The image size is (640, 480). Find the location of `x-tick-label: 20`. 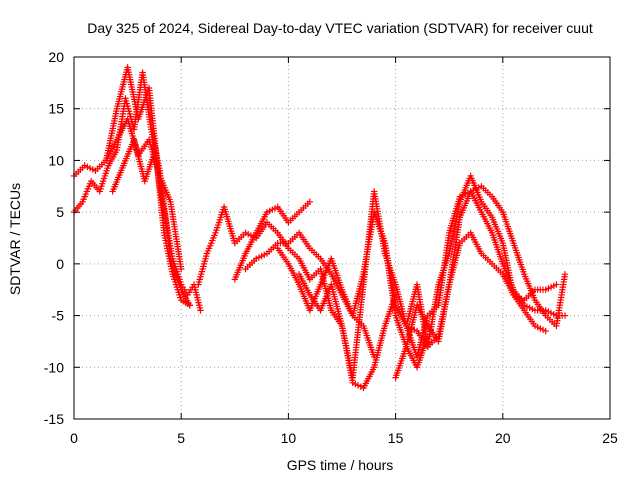

x-tick-label: 20 is located at coordinates (503, 438).